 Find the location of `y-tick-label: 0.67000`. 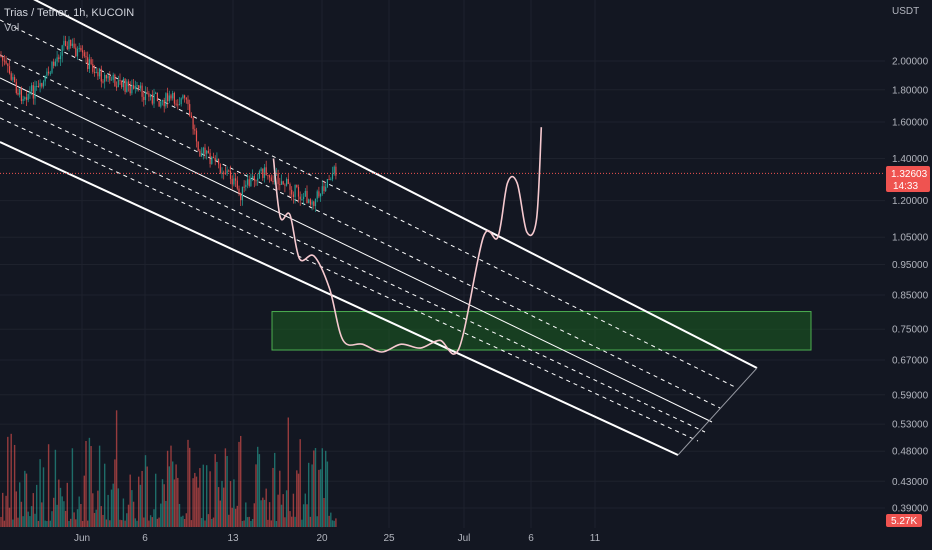

y-tick-label: 0.67000 is located at coordinates (910, 361).